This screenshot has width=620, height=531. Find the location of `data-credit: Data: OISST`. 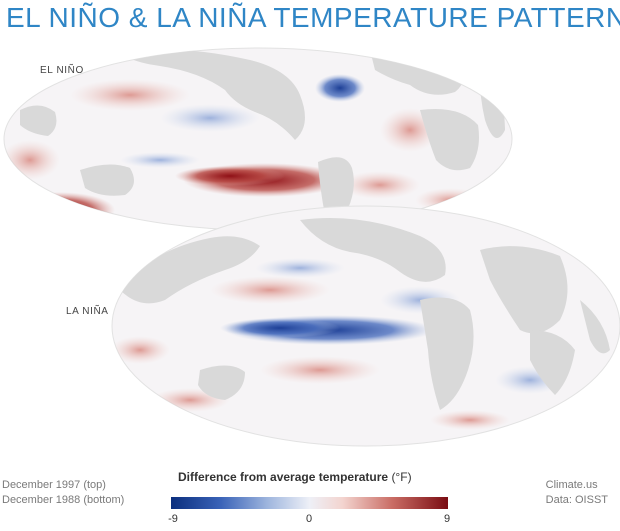

data-credit: Data: OISST is located at coordinates (576, 500).